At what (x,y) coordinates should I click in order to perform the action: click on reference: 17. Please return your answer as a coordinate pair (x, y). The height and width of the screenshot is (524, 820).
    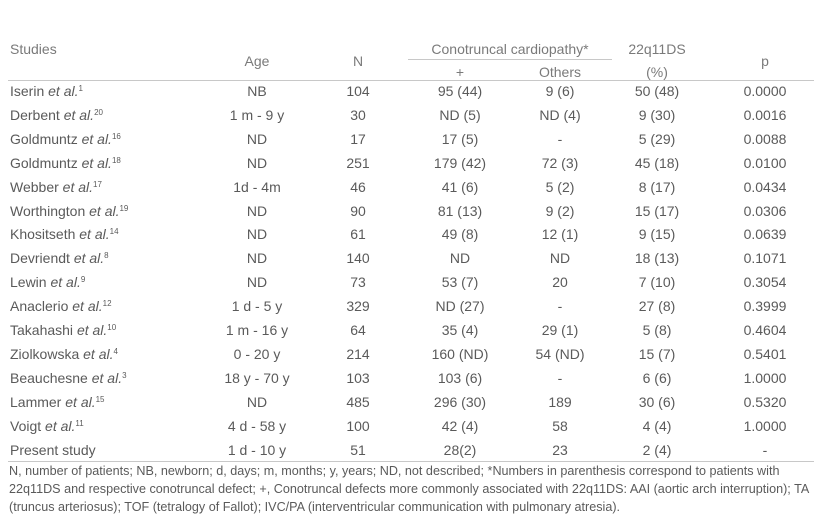
    Looking at the image, I should click on (97, 184).